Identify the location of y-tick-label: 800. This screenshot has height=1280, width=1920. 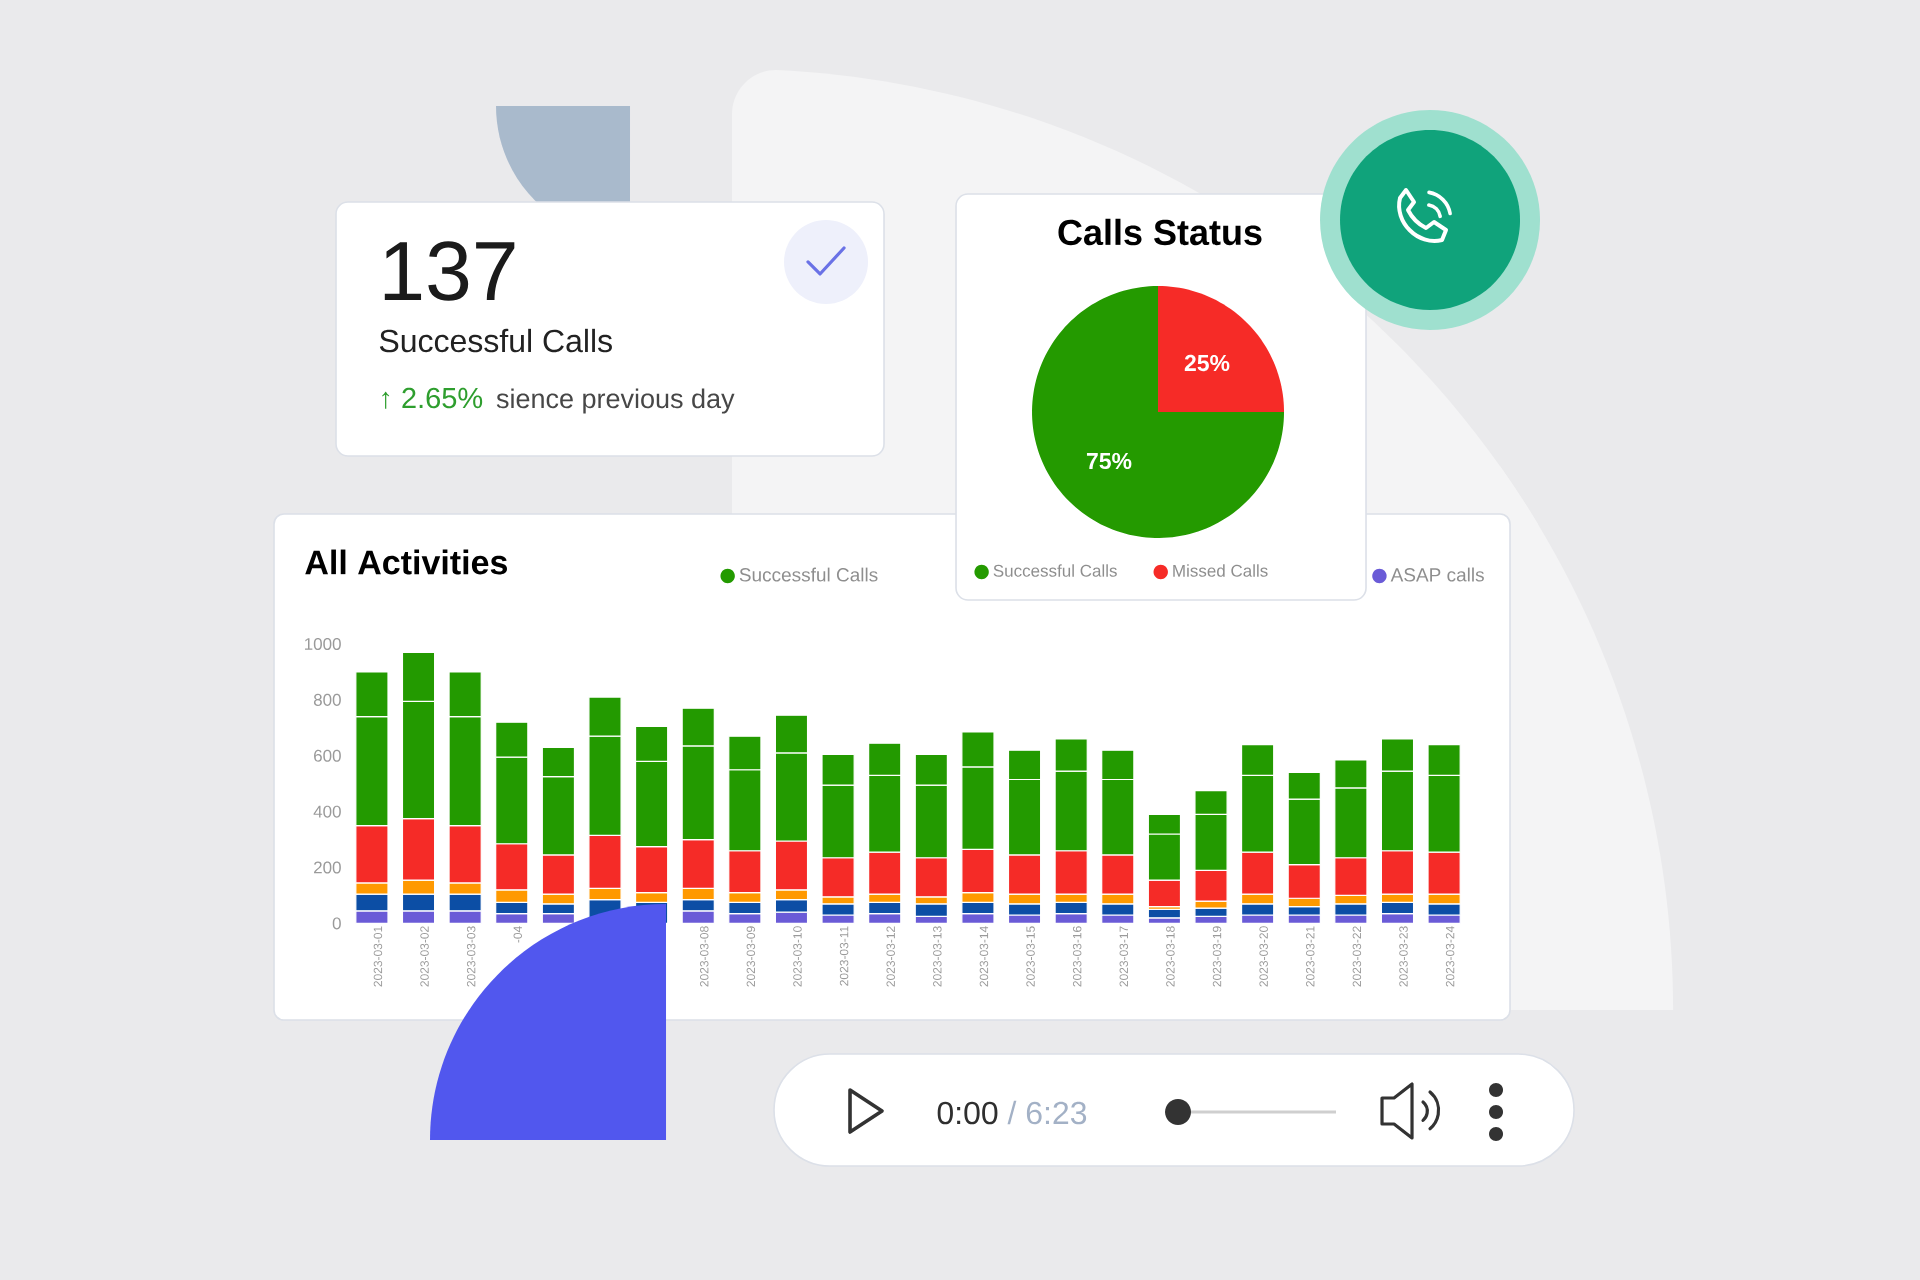
(327, 699).